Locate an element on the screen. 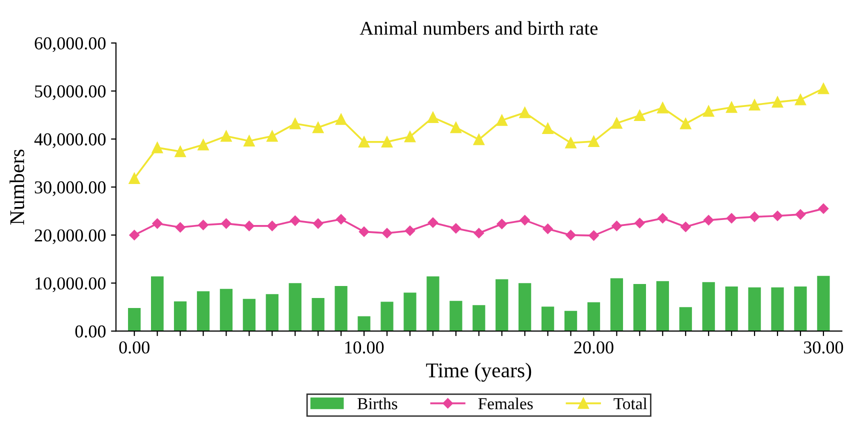 Image resolution: width=859 pixels, height=430 pixels. y-tick-label: 20,000.00 is located at coordinates (70, 236).